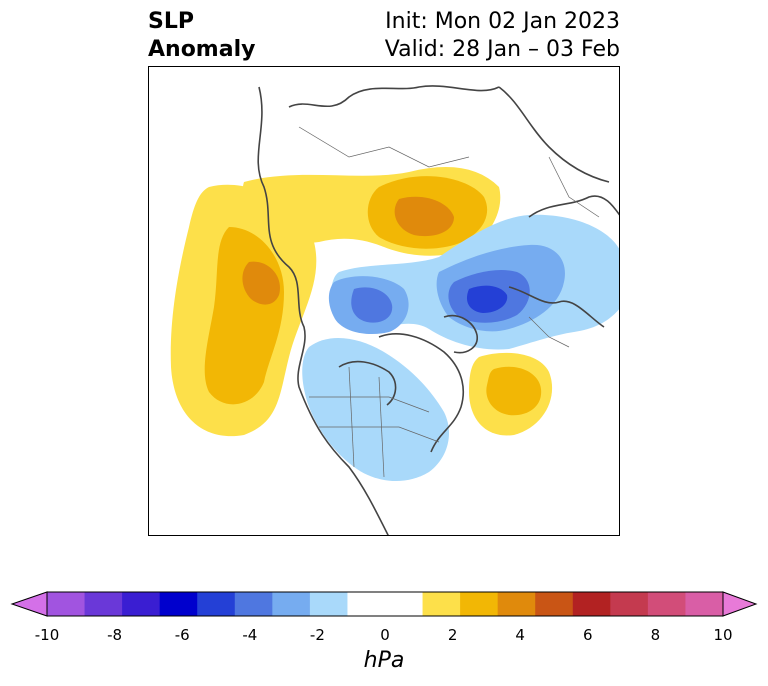 This screenshot has height=686, width=768. I want to click on colorbar-tick-label: 2, so click(452, 635).